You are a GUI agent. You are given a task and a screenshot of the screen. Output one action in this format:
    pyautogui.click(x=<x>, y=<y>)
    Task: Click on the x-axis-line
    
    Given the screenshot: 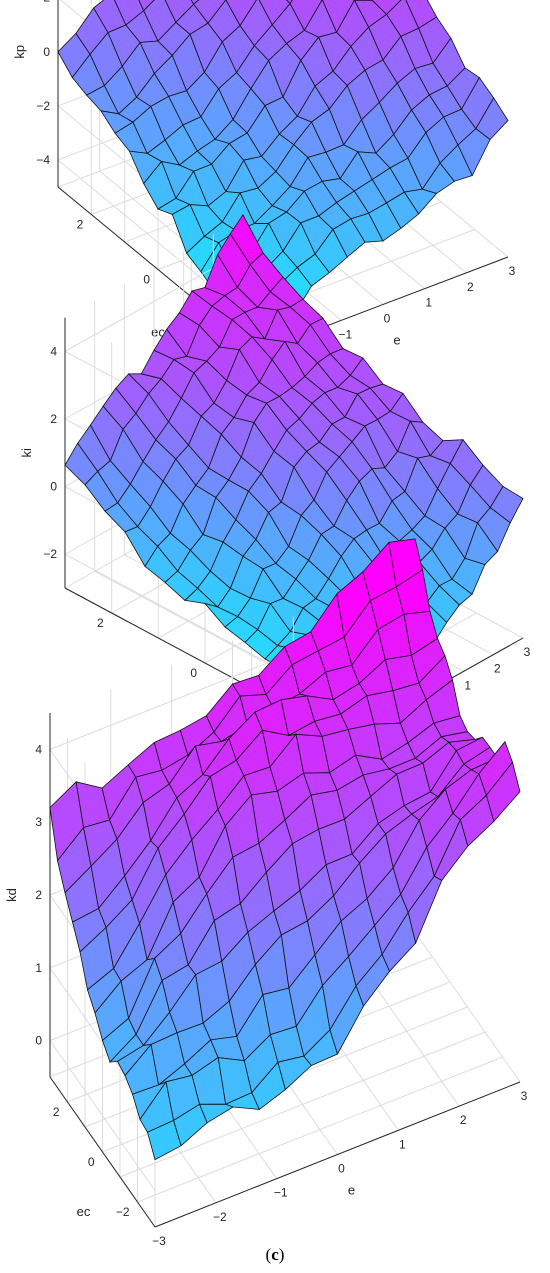 What is the action you would take?
    pyautogui.click(x=337, y=1154)
    